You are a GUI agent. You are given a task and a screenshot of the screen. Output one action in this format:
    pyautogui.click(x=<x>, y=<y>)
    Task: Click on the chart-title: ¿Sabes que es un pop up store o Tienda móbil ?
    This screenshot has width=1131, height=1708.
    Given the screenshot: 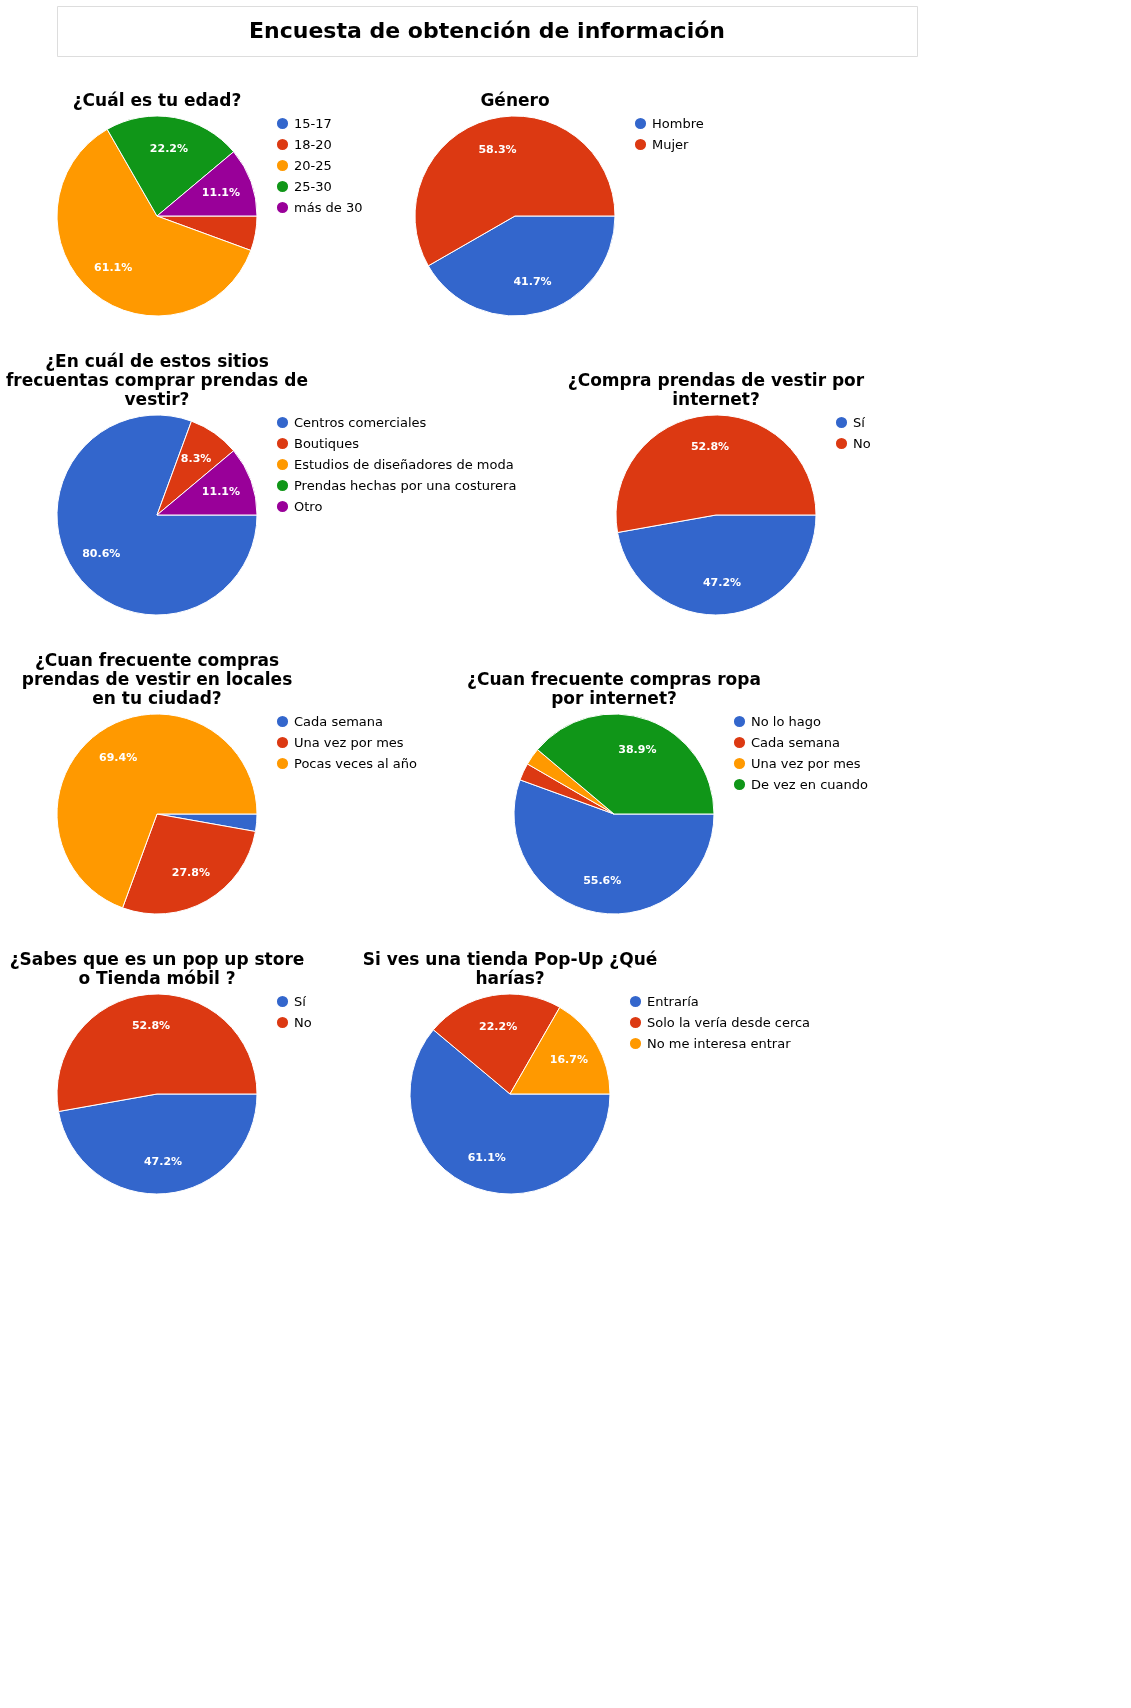 What is the action you would take?
    pyautogui.click(x=157, y=968)
    